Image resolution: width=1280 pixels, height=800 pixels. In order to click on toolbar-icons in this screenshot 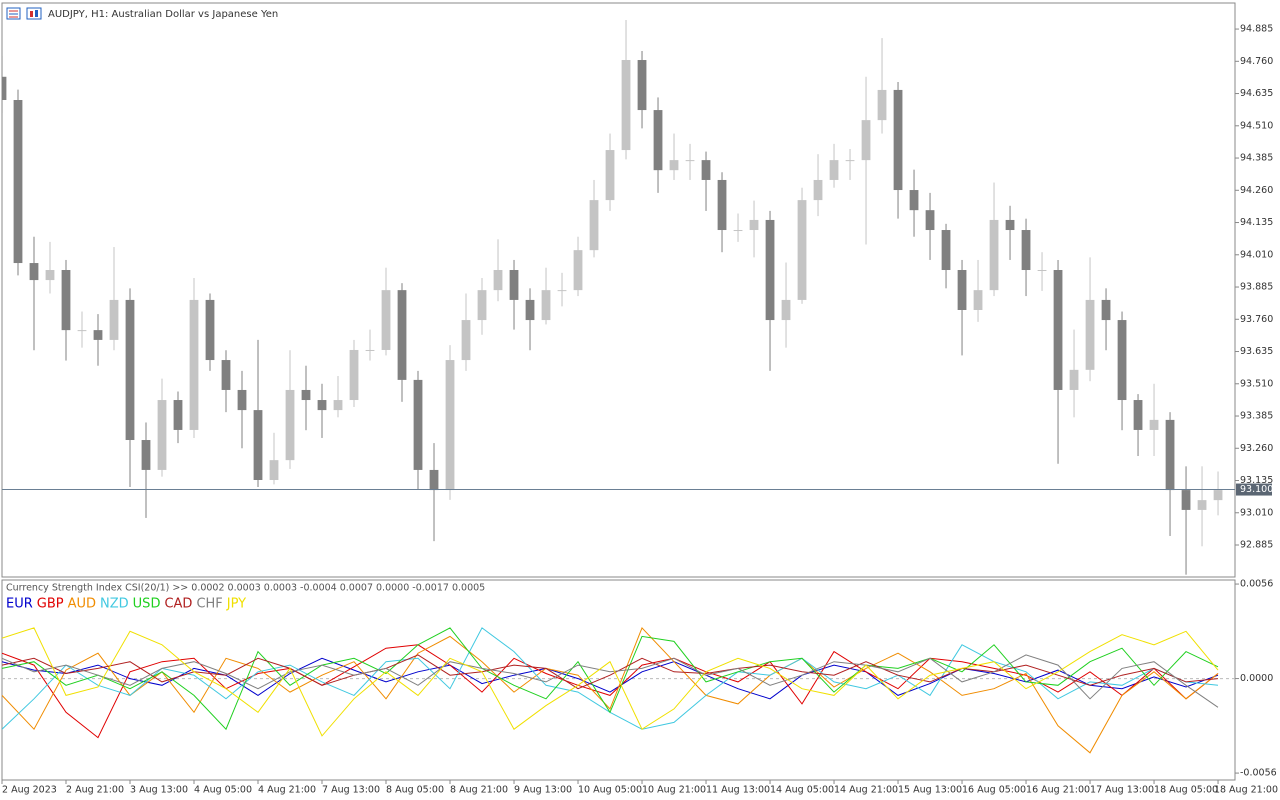, I will do `click(24, 13)`.